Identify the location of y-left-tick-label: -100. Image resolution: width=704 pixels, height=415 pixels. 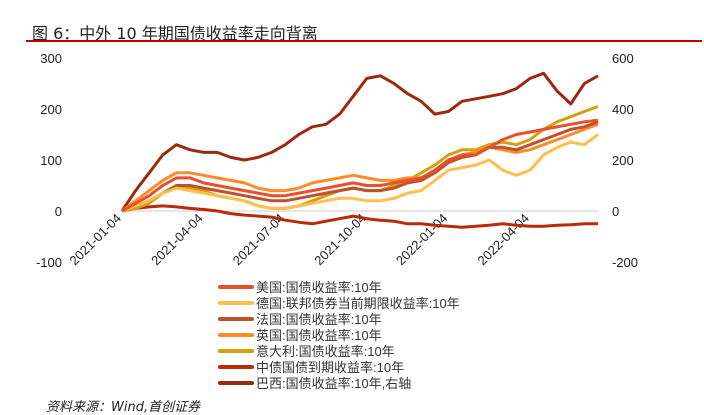
(49, 262).